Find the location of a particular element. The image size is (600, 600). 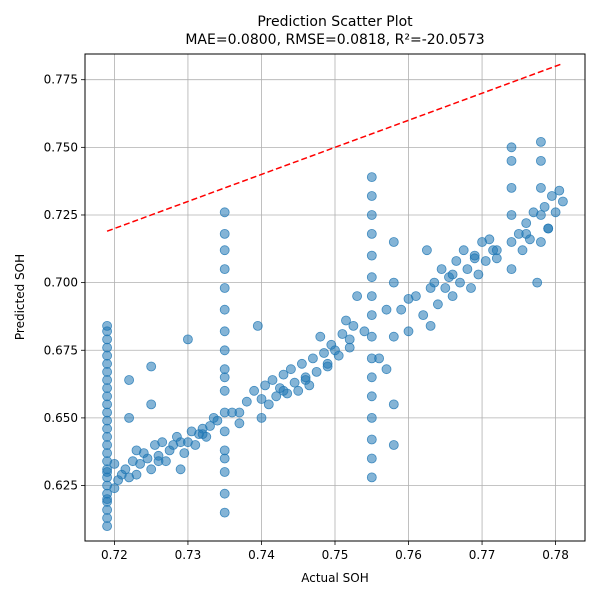

chart-subtitle: MAE=0.0800, RMSE=0.0818, R²=-20.0573 is located at coordinates (334, 40).